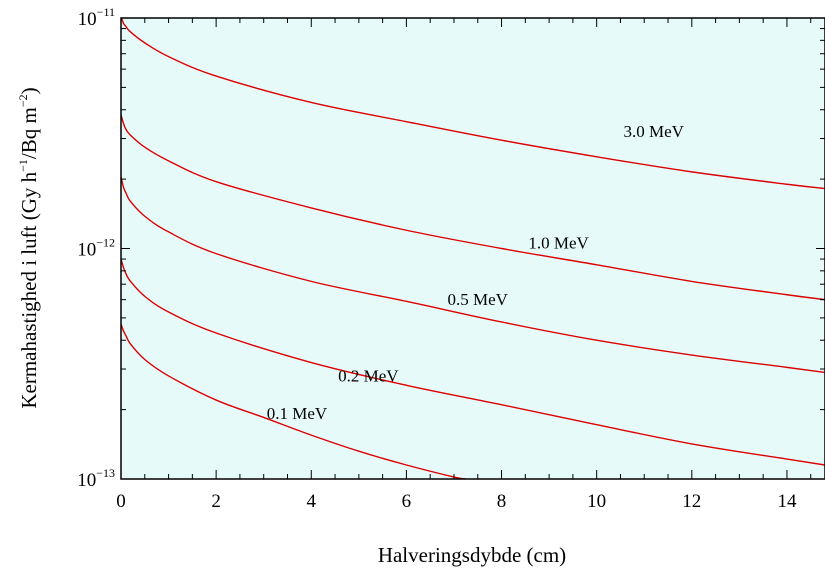 This screenshot has height=574, width=825. What do you see at coordinates (293, 401) in the screenshot?
I see `series-line-0-1-mev` at bounding box center [293, 401].